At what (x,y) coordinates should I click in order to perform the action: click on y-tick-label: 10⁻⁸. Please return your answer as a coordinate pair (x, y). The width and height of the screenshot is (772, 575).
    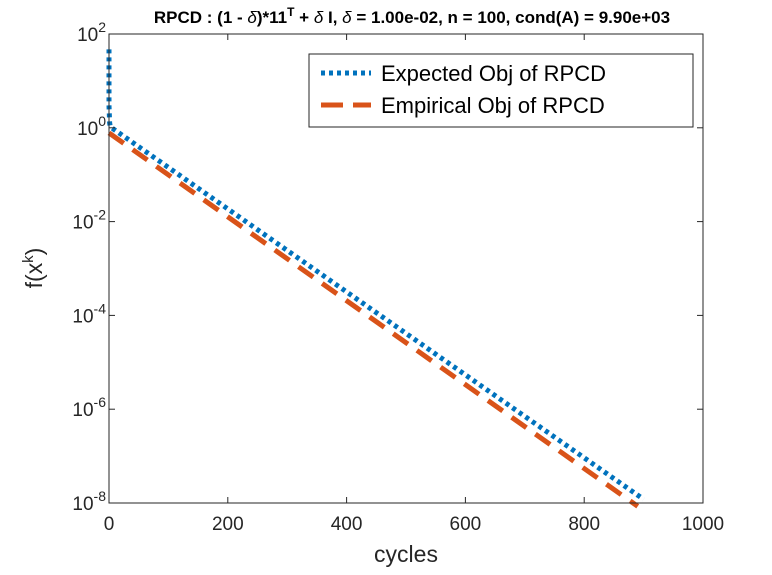
    Looking at the image, I should click on (89, 501).